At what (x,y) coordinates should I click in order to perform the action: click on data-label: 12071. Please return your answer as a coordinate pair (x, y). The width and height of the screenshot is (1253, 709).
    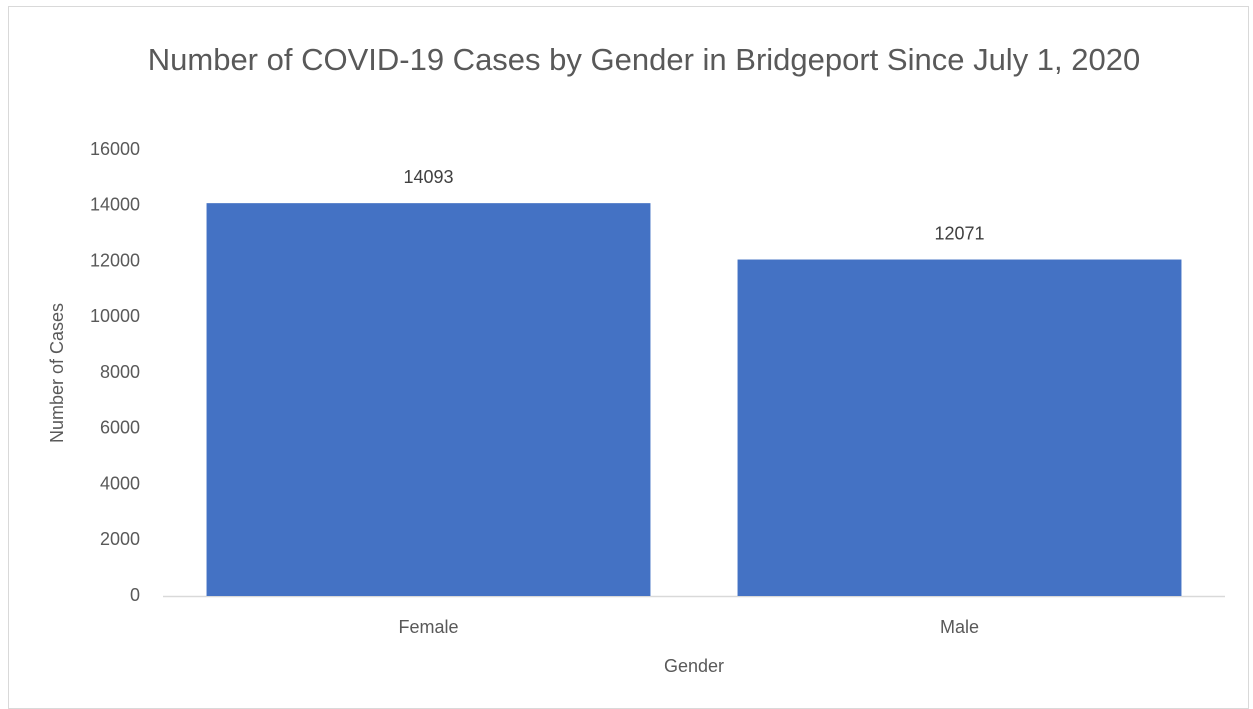
    Looking at the image, I should click on (959, 233).